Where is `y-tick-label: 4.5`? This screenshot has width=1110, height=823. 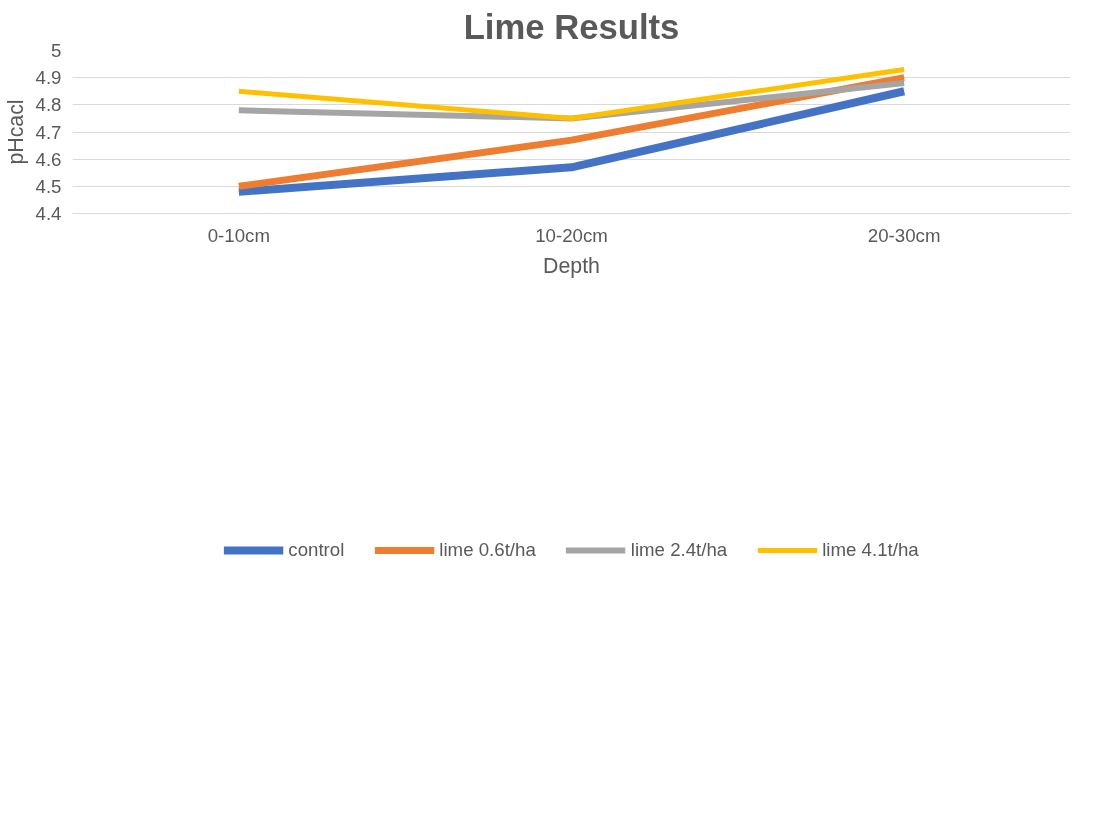 y-tick-label: 4.5 is located at coordinates (48, 186).